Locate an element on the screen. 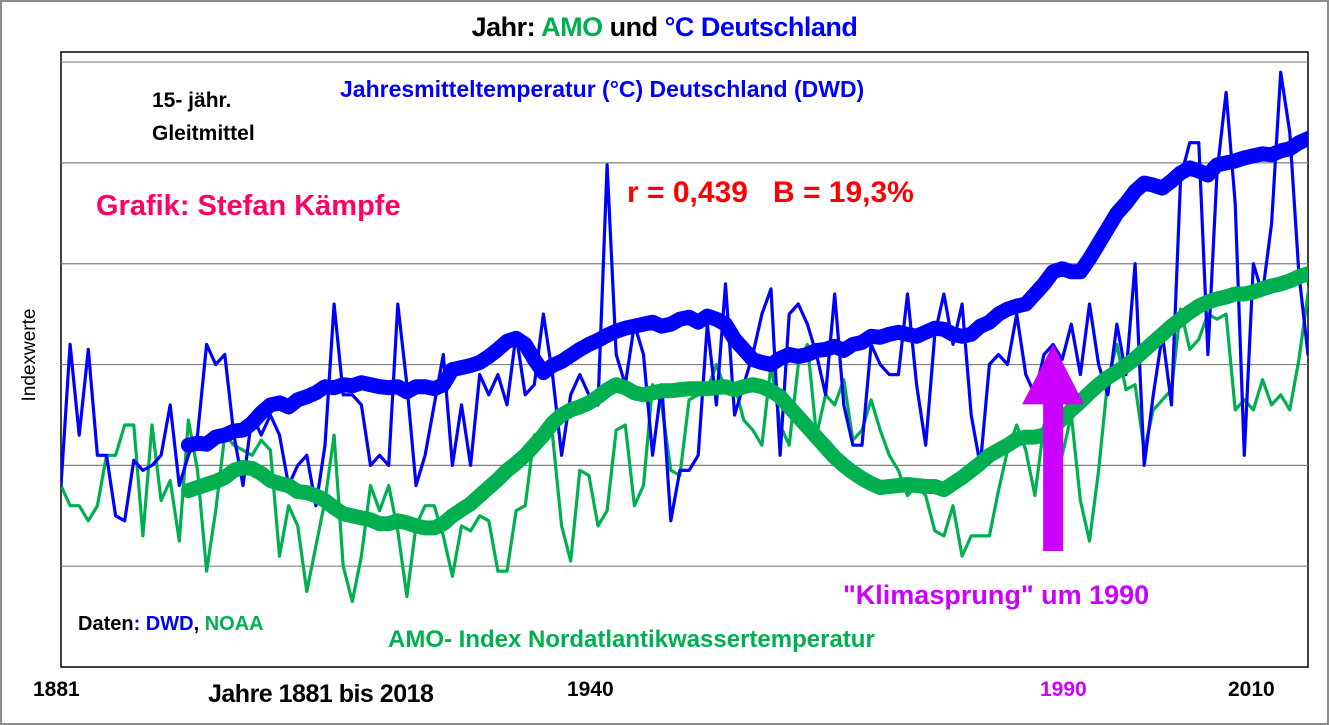  data-source-prefix: Daten is located at coordinates (106, 624).